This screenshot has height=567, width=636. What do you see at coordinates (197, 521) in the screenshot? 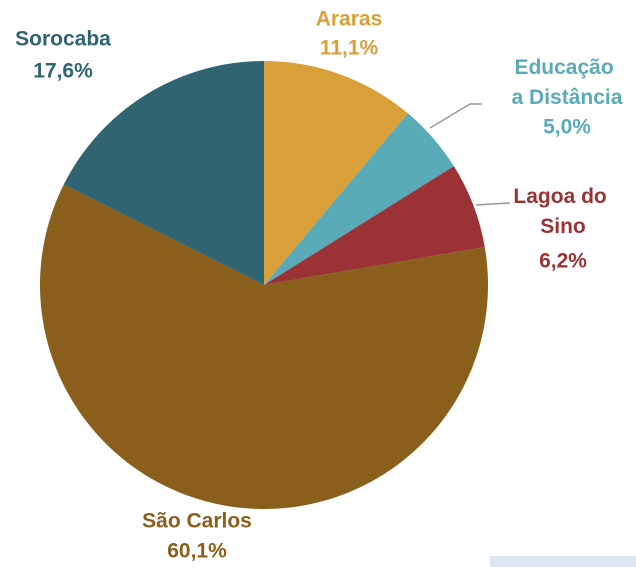
I see `slice-label: São Carlos` at bounding box center [197, 521].